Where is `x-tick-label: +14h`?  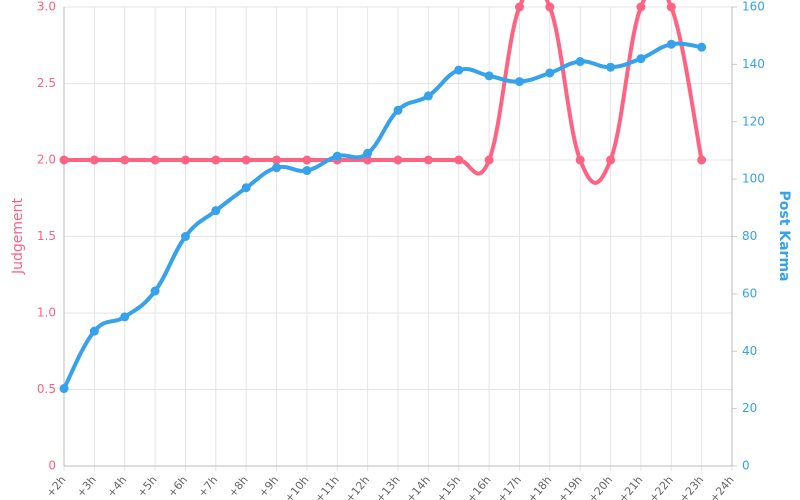 x-tick-label: +14h is located at coordinates (418, 486).